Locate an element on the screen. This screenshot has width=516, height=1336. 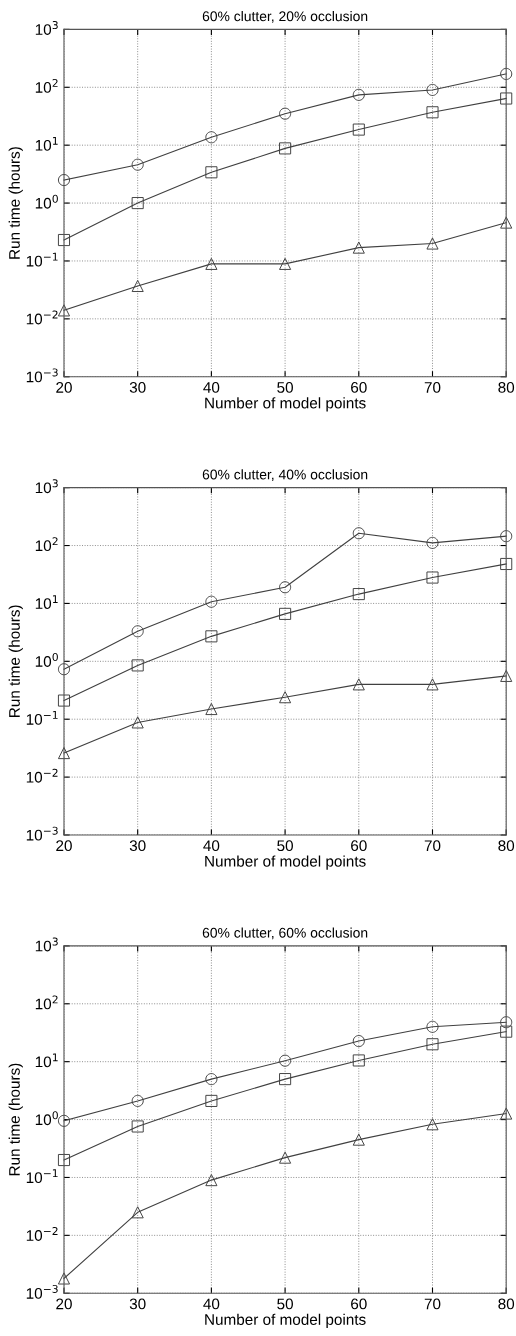
chart-title: 60% clutter, 60% occlusion is located at coordinates (285, 933).